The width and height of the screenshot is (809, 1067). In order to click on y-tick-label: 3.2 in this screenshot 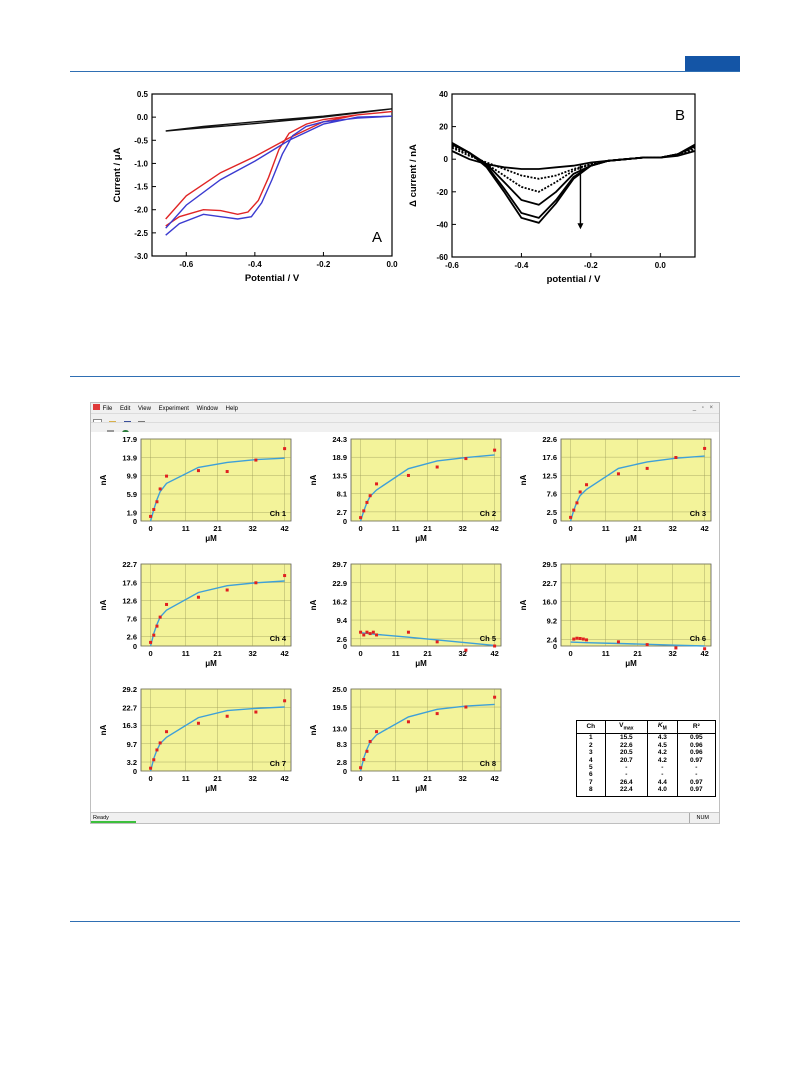, I will do `click(132, 762)`.